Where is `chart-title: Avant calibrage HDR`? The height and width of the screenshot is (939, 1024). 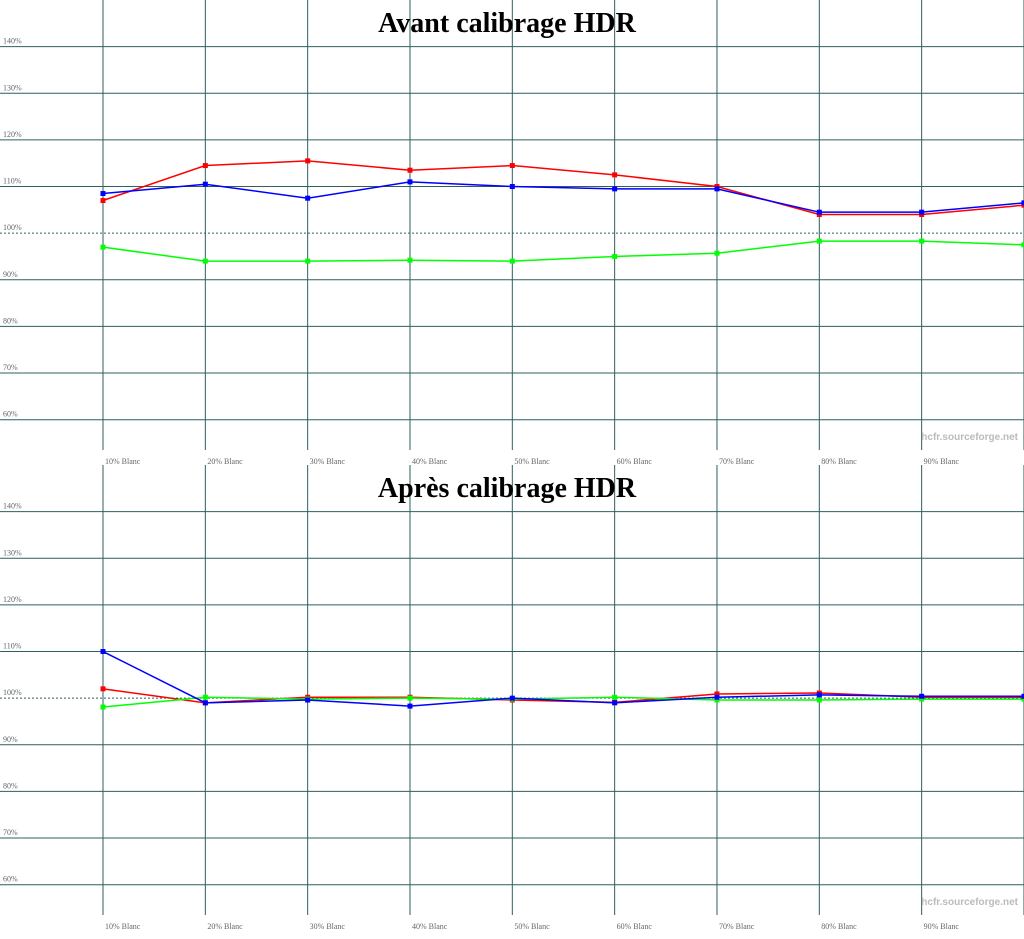
chart-title: Avant calibrage HDR is located at coordinates (507, 23).